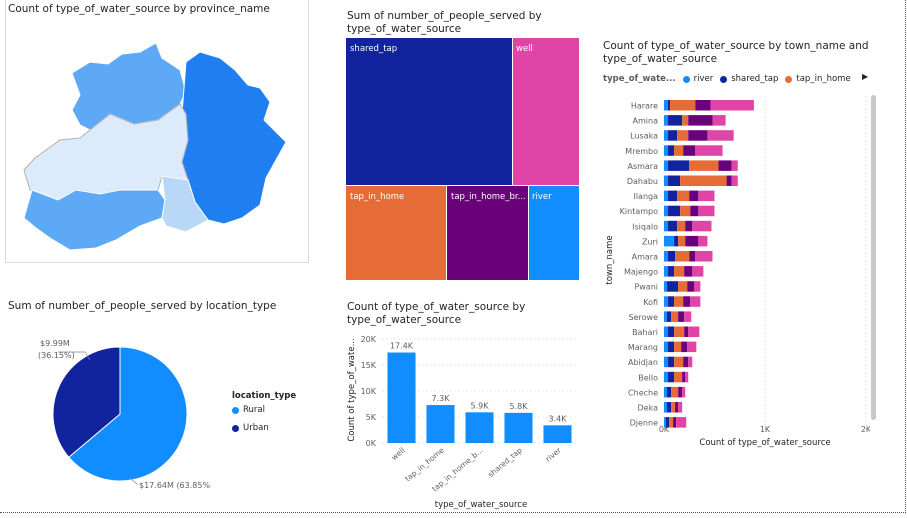 Image resolution: width=907 pixels, height=518 pixels. Describe the element at coordinates (185, 204) in the screenshot. I see `province-south` at that location.